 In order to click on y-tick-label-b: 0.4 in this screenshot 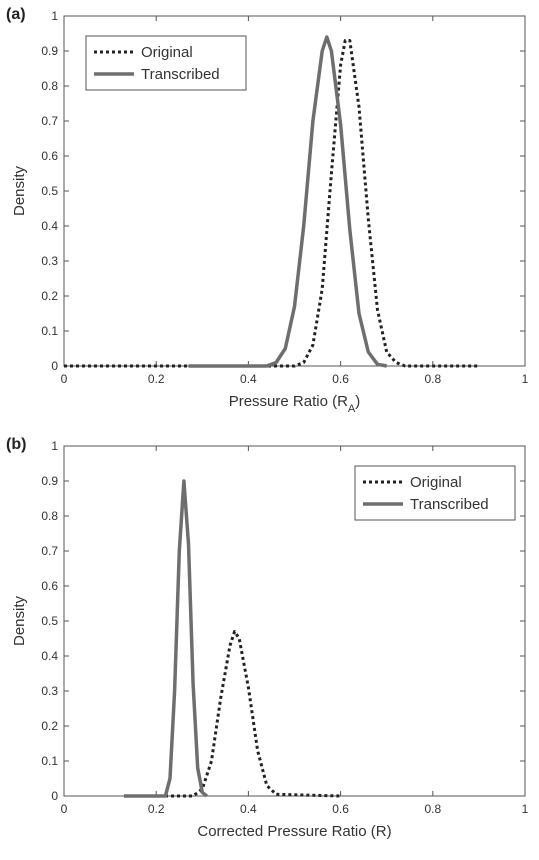, I will do `click(49, 656)`.